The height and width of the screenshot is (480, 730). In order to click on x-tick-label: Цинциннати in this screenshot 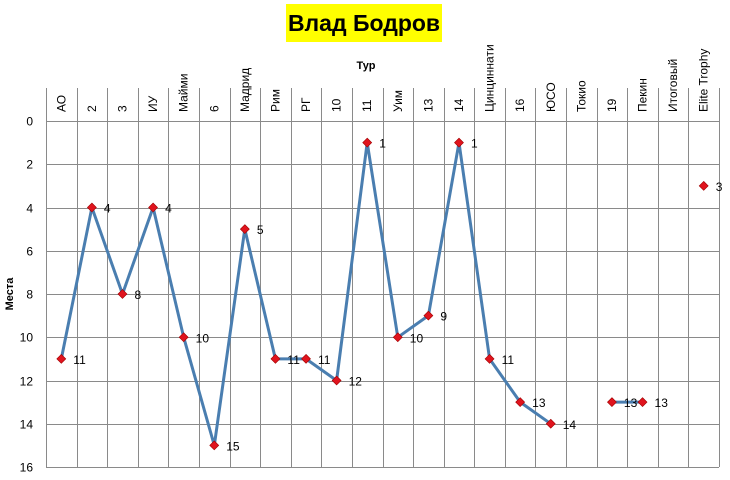, I will do `click(490, 78)`.